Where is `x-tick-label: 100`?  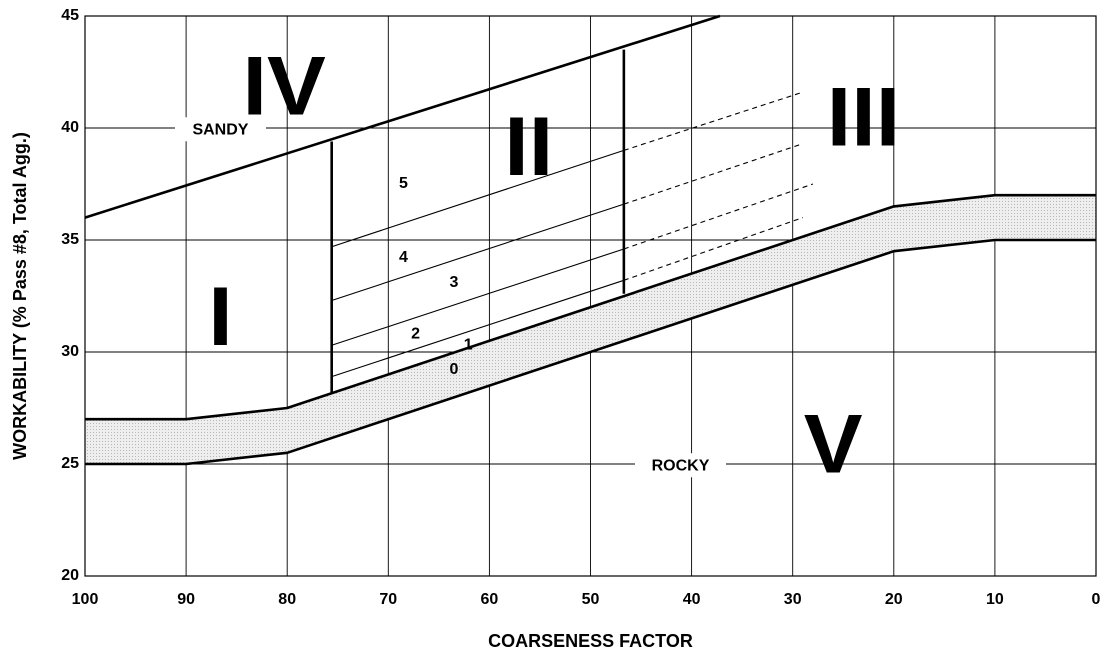
x-tick-label: 100 is located at coordinates (85, 599).